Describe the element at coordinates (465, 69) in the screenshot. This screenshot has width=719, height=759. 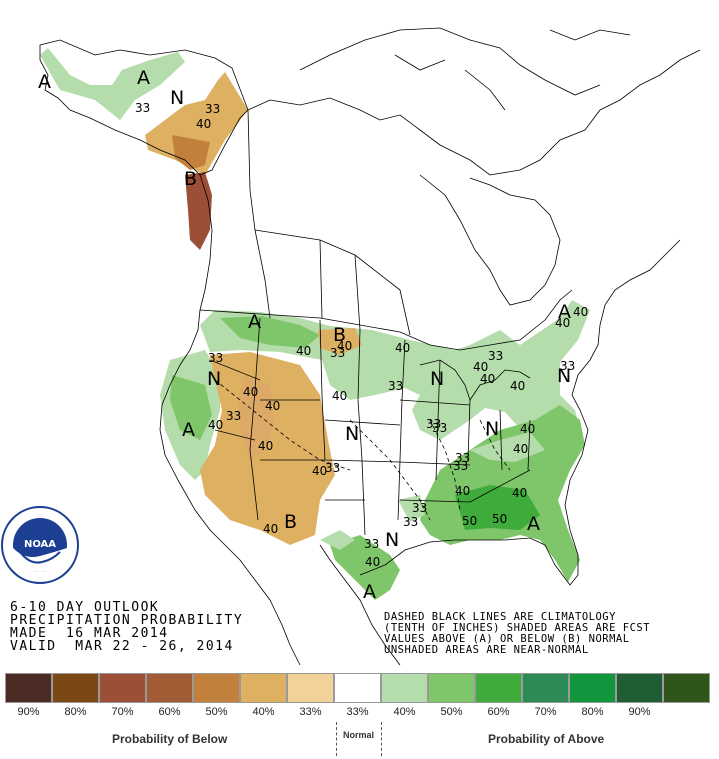
I see `arctic-islands` at that location.